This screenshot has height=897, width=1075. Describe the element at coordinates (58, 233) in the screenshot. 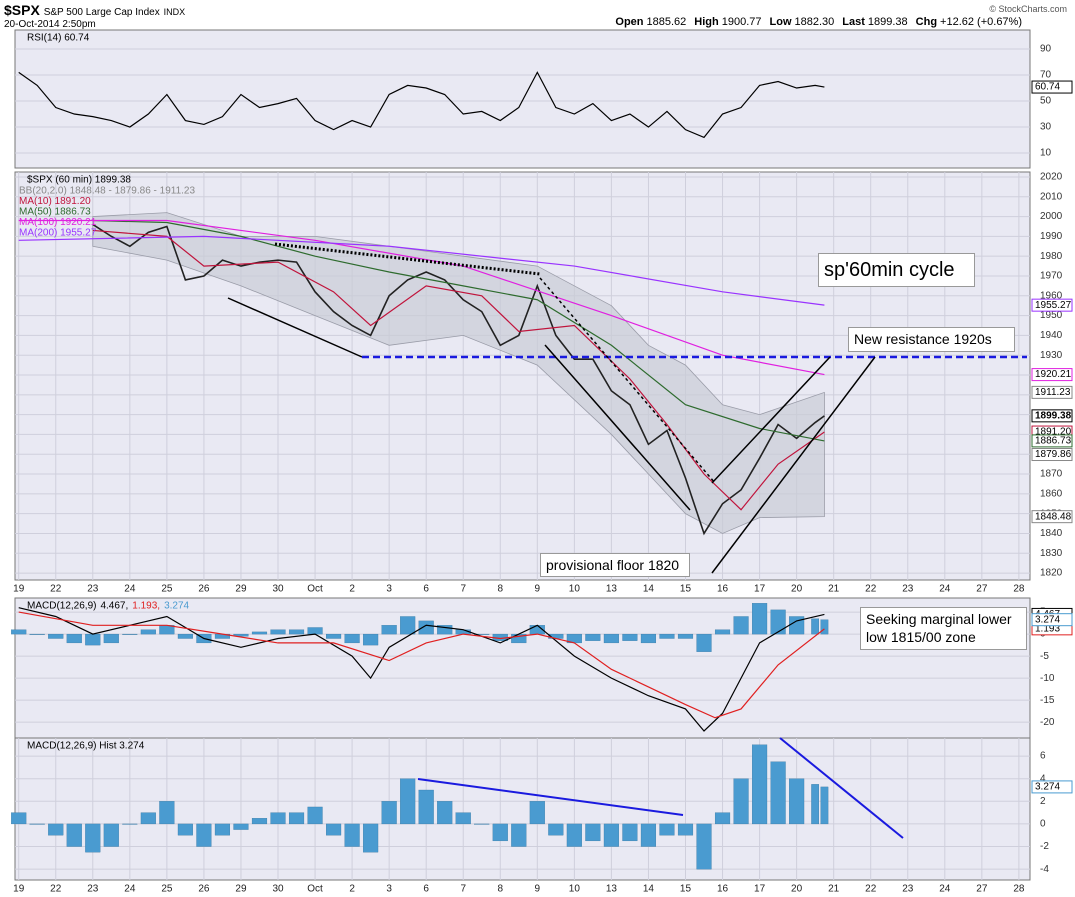

I see `legend-entry: MA(200) 1955.27` at that location.